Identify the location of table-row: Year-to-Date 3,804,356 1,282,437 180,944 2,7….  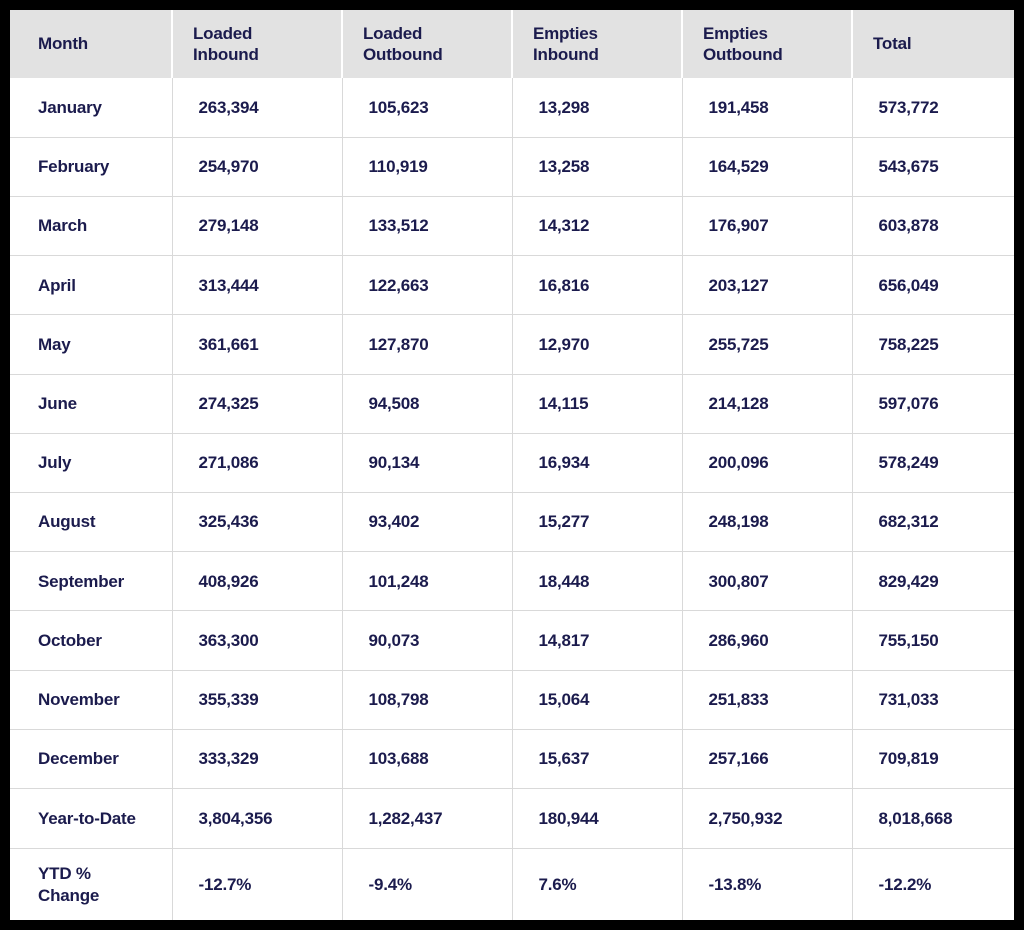
(512, 818).